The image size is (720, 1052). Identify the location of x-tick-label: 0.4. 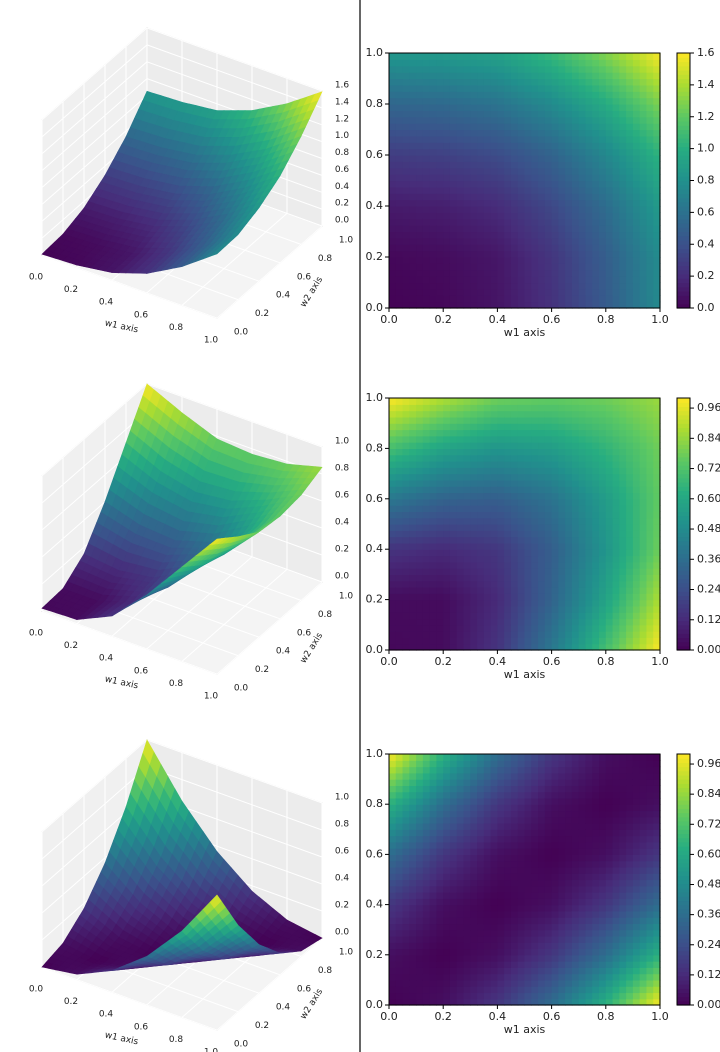
(106, 659).